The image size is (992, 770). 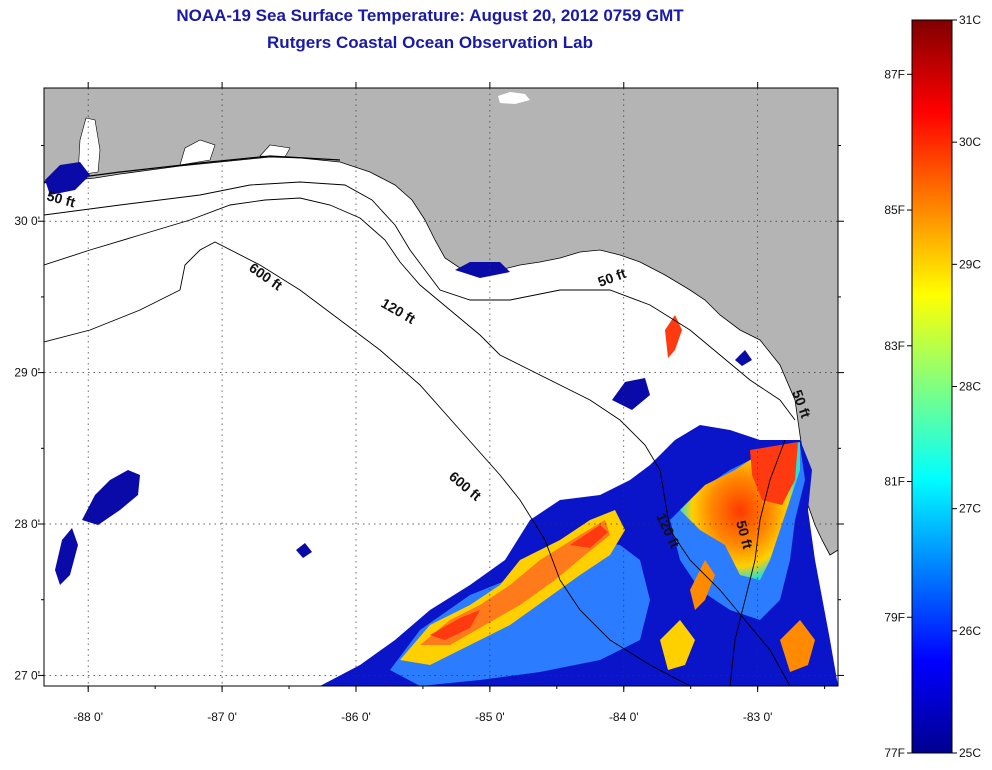 I want to click on fahrenheit-label: 79F, so click(x=894, y=617).